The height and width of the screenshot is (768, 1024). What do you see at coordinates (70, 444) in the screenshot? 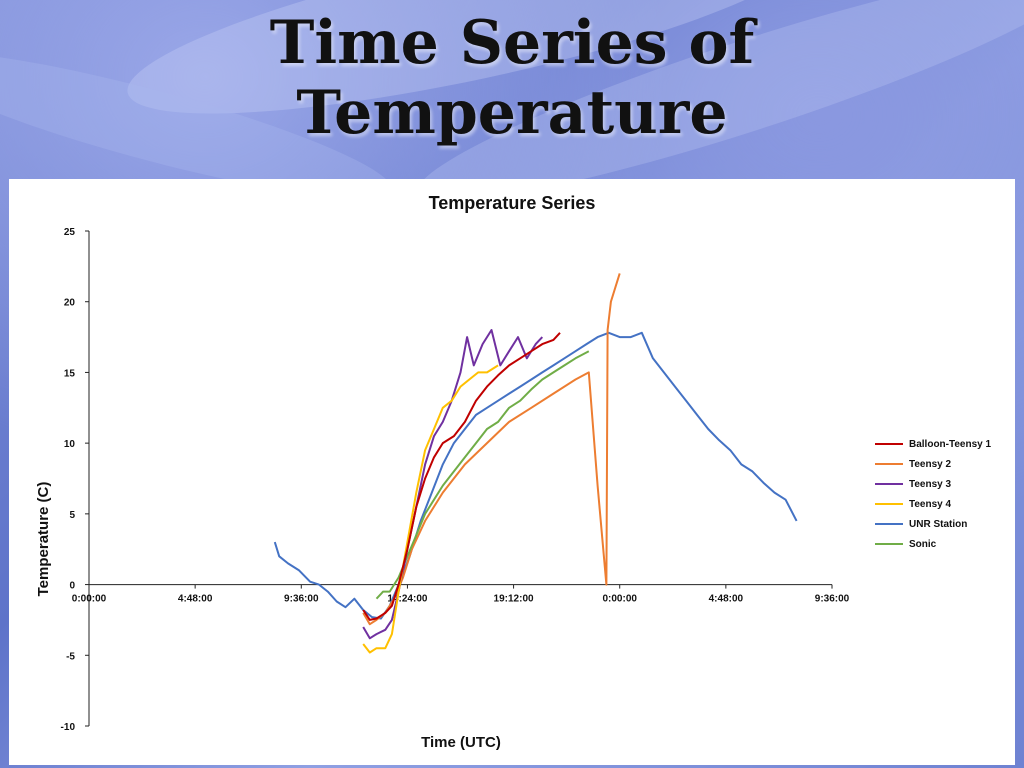
I see `y-tick-label: 10` at bounding box center [70, 444].